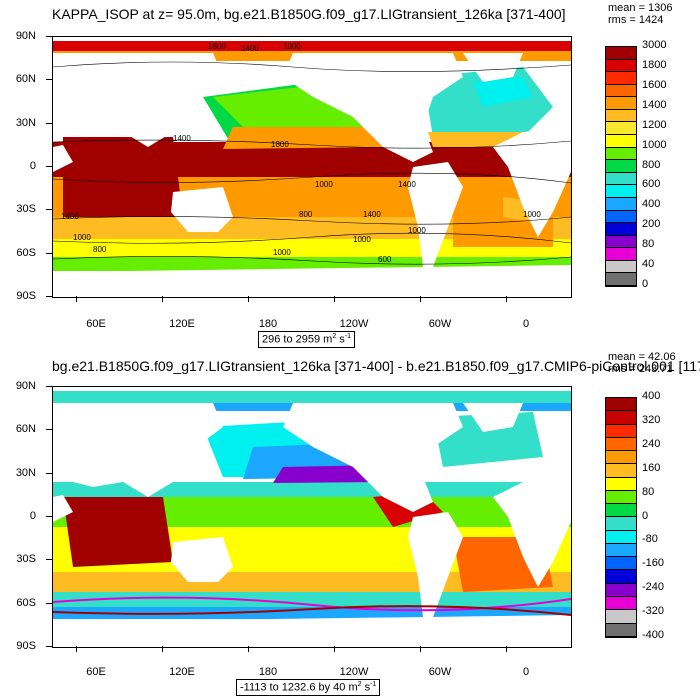 This screenshot has height=700, width=700. Describe the element at coordinates (653, 587) in the screenshot. I see `colorbar-label: -240` at that location.